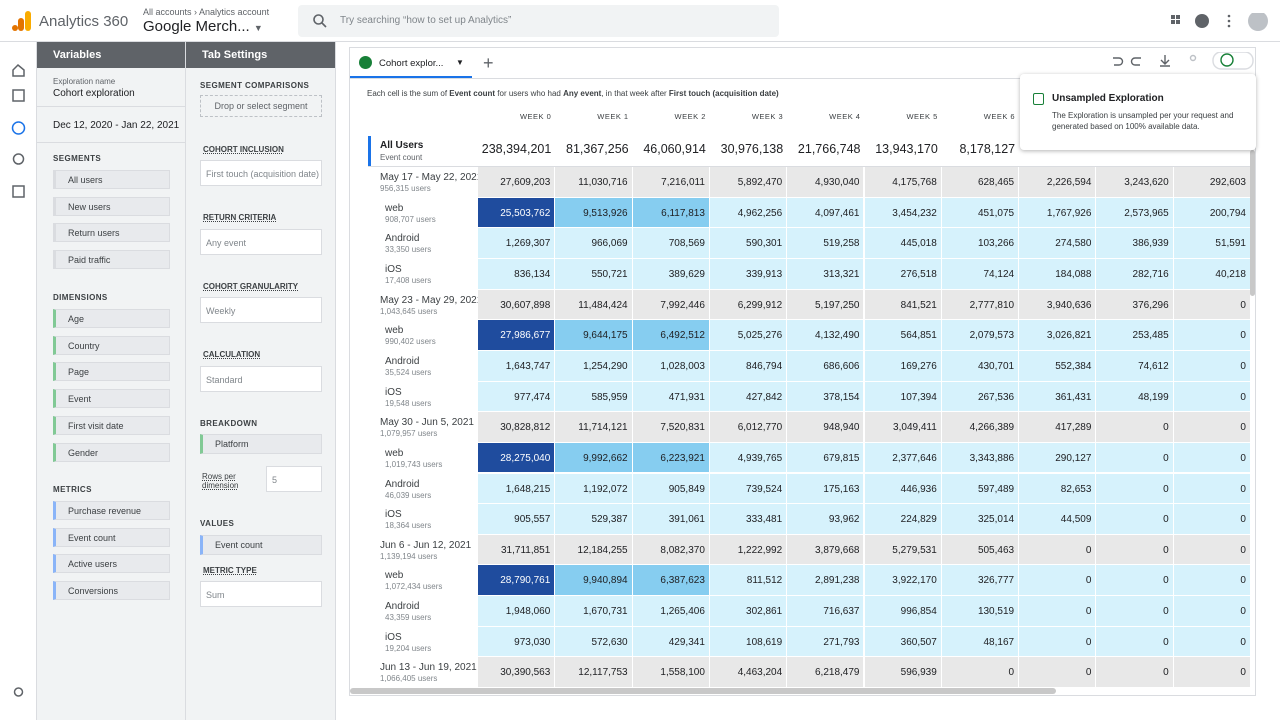 This screenshot has height=725, width=1280. I want to click on cell: 596,939, so click(903, 672).